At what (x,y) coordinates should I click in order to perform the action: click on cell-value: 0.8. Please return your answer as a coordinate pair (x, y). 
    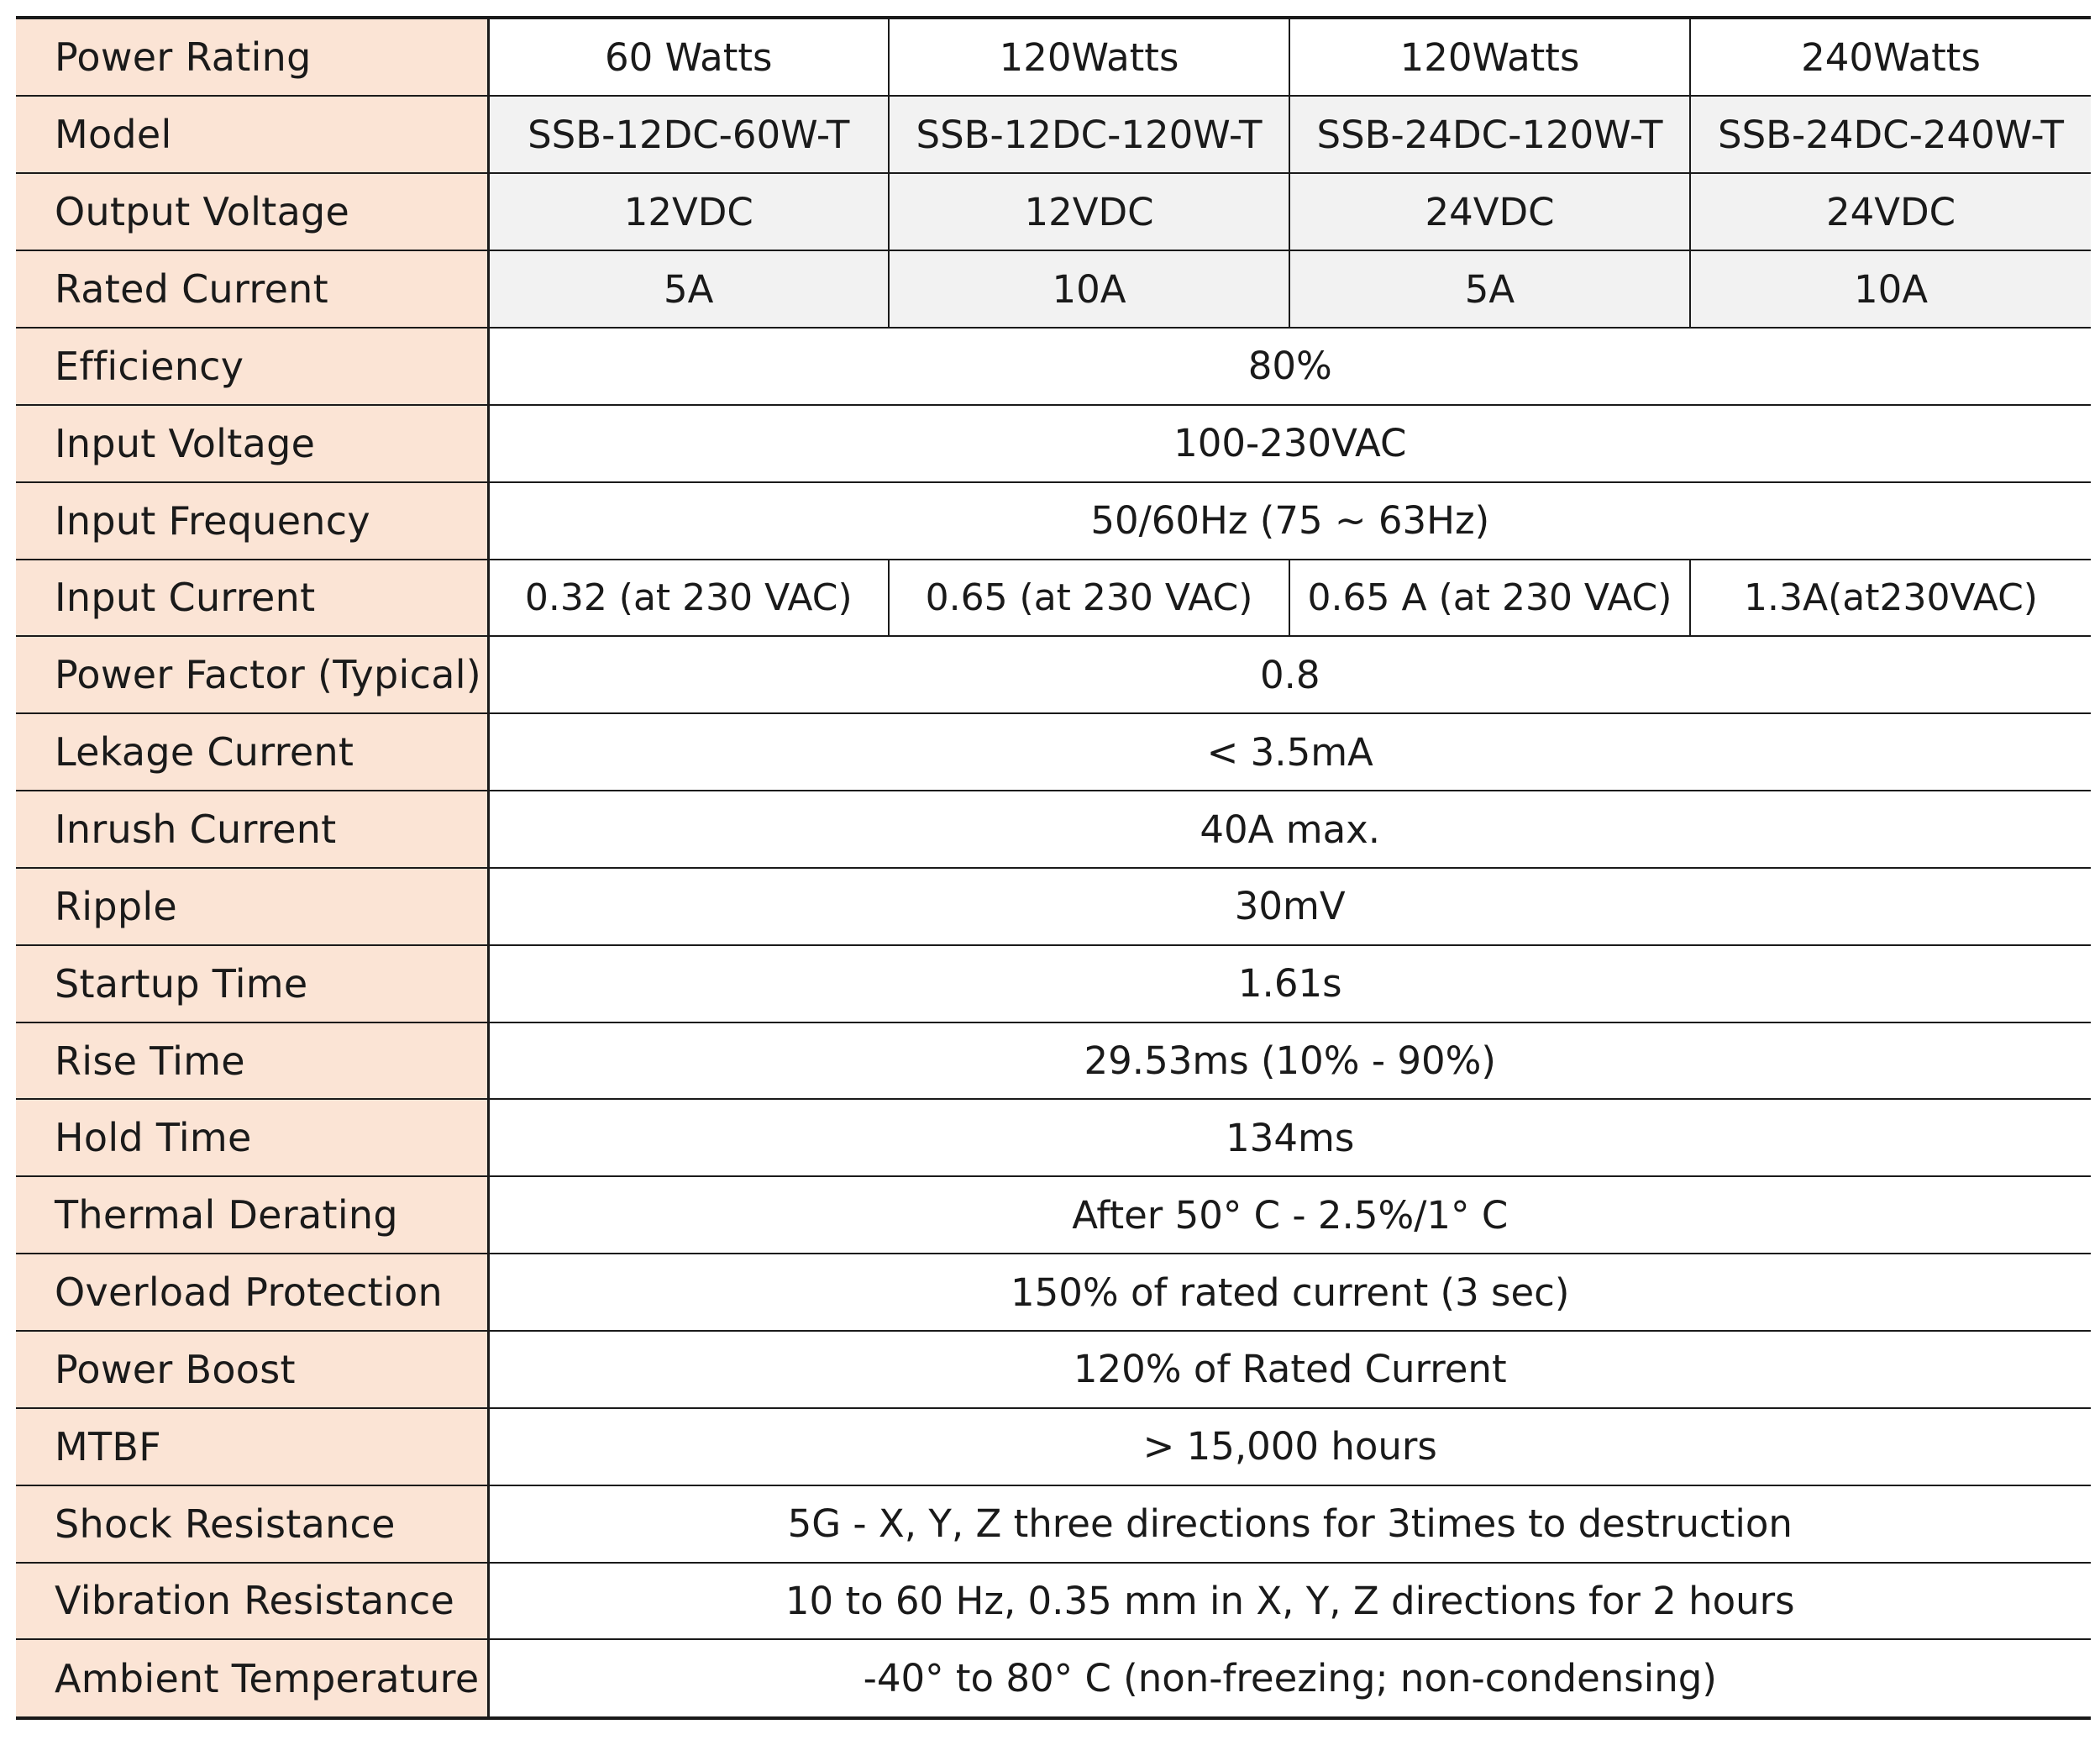
    Looking at the image, I should click on (1289, 675).